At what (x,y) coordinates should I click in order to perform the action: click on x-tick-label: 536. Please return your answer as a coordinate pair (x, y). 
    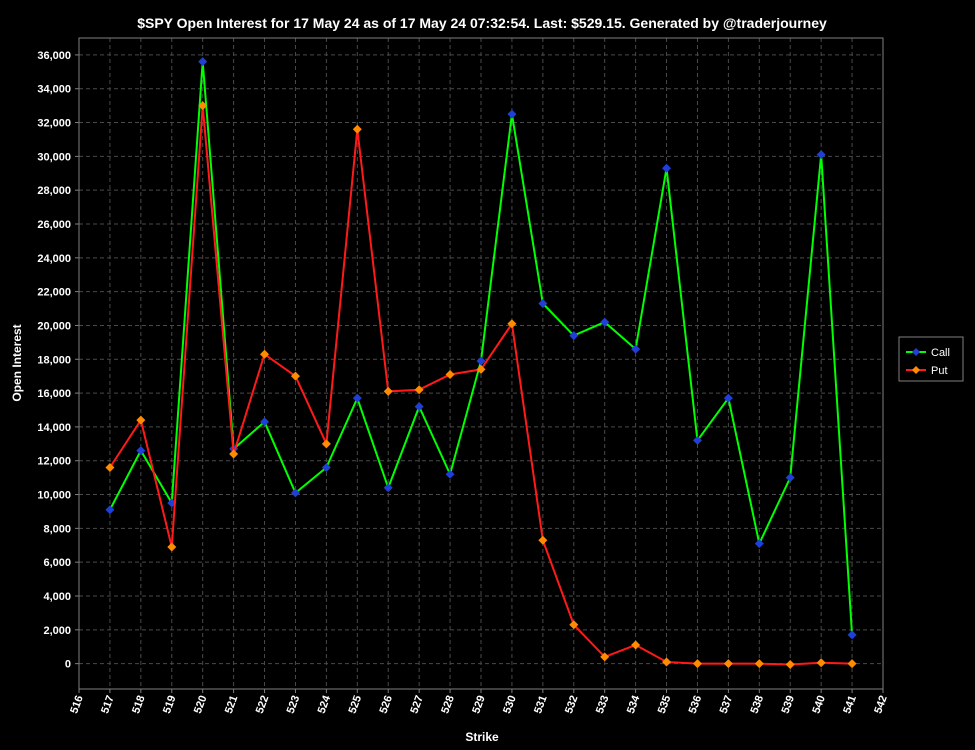
    Looking at the image, I should click on (696, 704).